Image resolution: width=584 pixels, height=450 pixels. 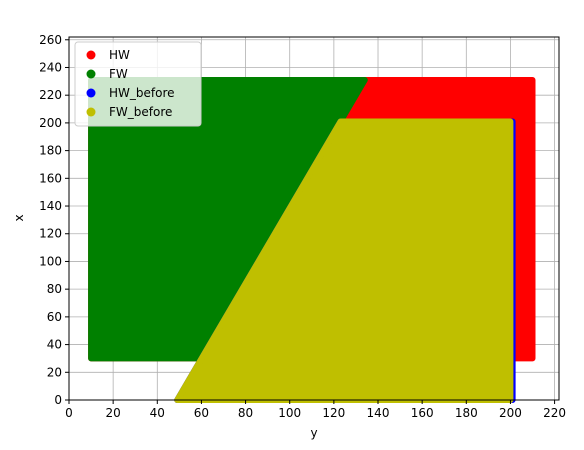 I want to click on y-tick-label: 160, so click(x=50, y=178).